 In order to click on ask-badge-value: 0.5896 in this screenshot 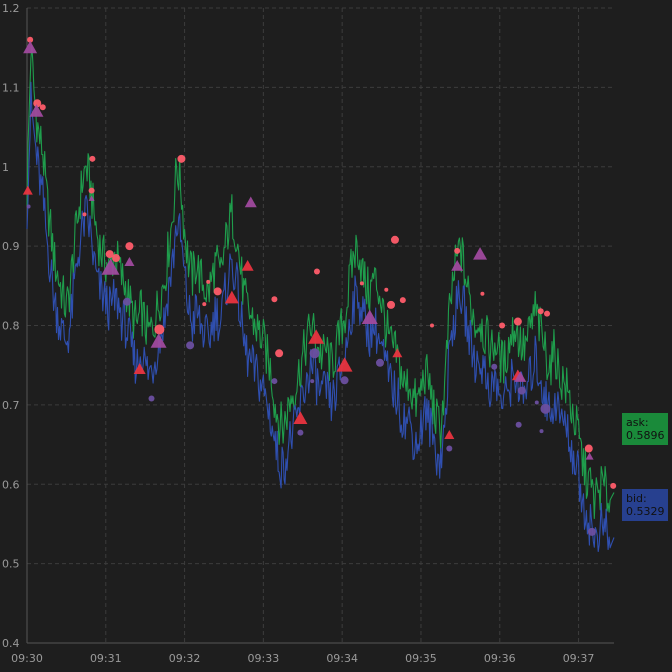, I will do `click(645, 435)`.